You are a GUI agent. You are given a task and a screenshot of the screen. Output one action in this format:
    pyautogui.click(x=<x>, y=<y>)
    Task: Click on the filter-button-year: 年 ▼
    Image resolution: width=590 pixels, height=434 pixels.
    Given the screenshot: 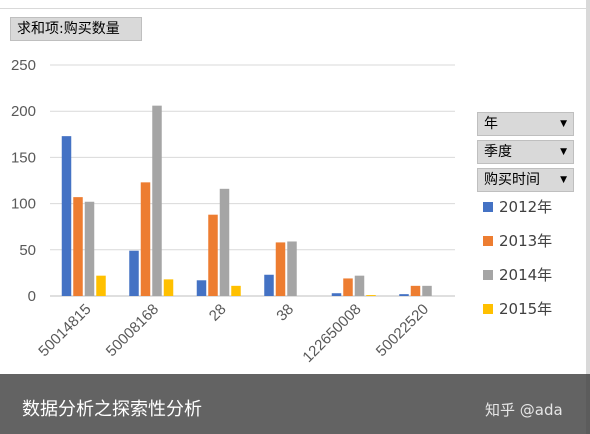 What is the action you would take?
    pyautogui.click(x=525, y=124)
    